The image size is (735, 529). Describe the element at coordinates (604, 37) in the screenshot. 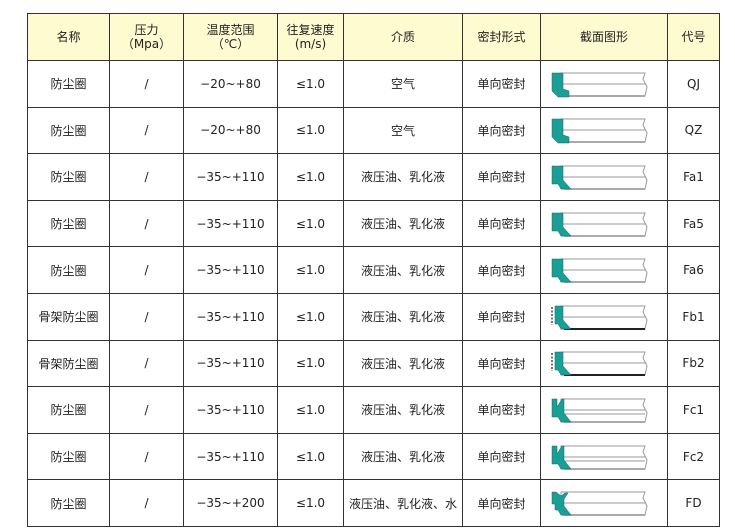

I see `header-section: 截面图形` at that location.